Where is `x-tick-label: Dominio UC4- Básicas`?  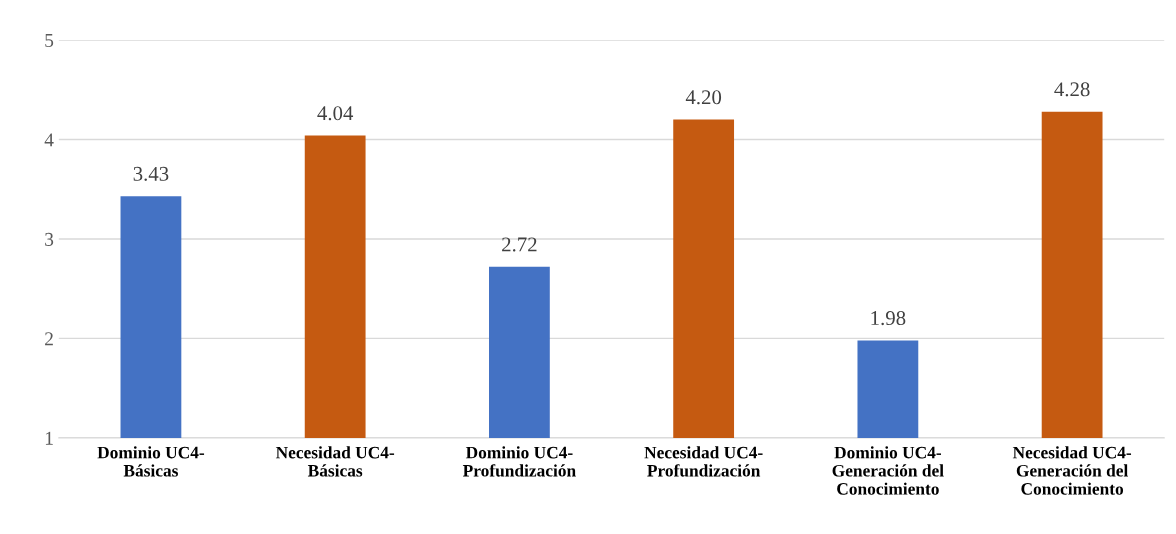 x-tick-label: Dominio UC4- Básicas is located at coordinates (151, 461).